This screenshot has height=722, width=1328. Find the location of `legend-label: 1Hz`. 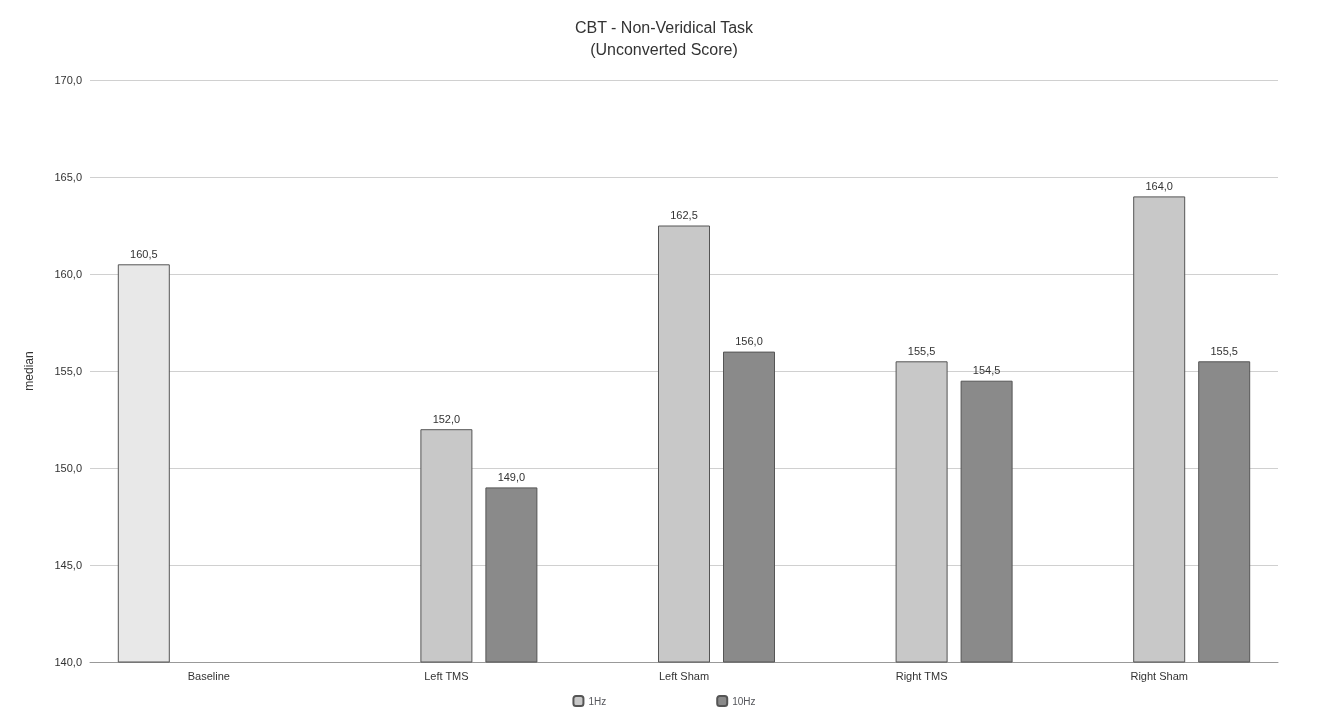

legend-label: 1Hz is located at coordinates (597, 701).